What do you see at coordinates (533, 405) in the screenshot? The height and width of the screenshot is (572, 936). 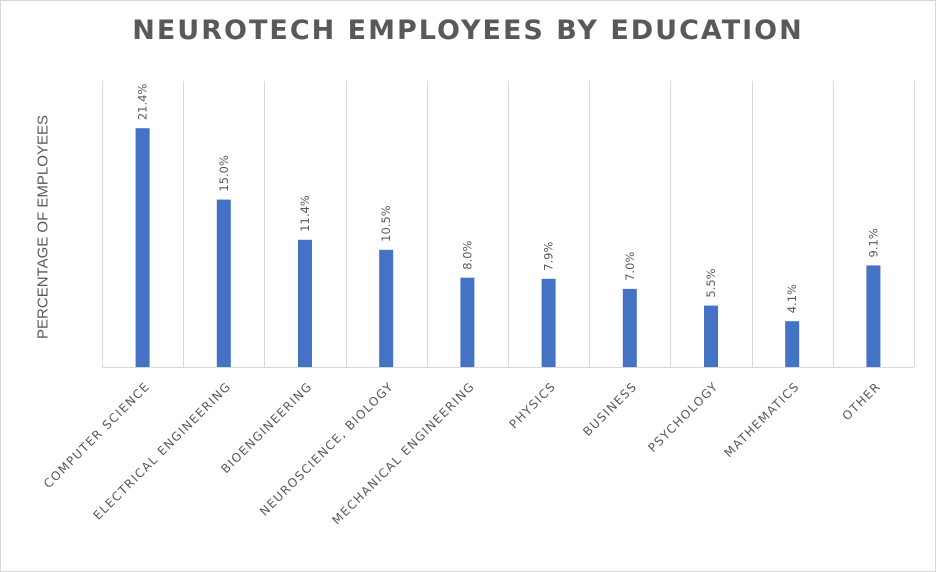 I see `category-label: PHYSICS` at bounding box center [533, 405].